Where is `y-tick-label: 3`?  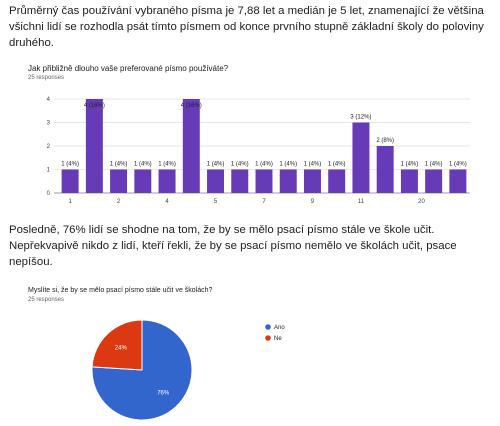
y-tick-label: 3 is located at coordinates (49, 124).